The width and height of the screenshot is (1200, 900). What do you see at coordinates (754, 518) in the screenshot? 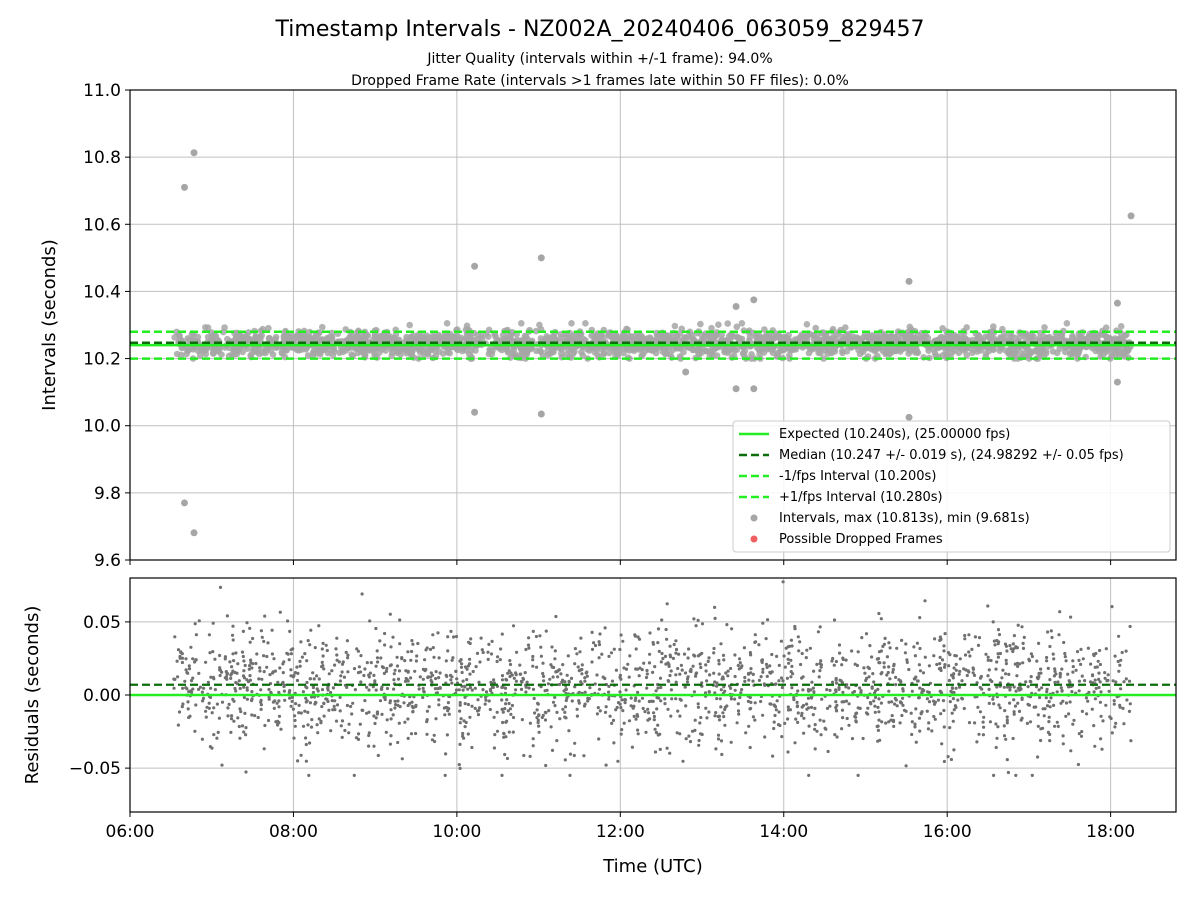
I see `legend-swatch-intervals` at bounding box center [754, 518].